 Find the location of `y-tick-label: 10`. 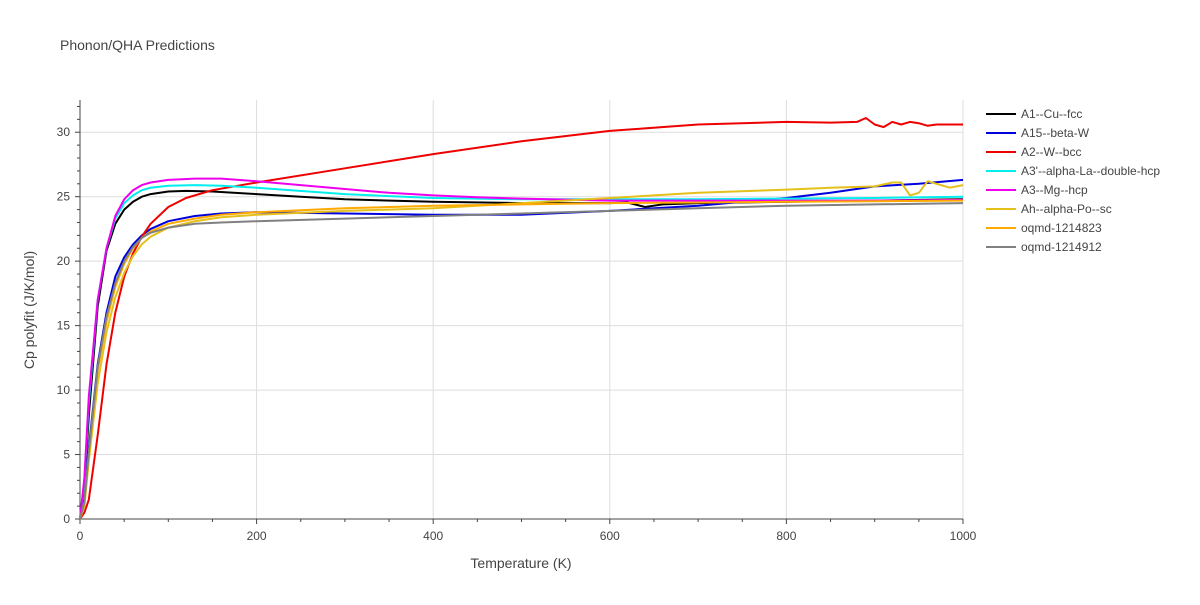

y-tick-label: 10 is located at coordinates (64, 390).